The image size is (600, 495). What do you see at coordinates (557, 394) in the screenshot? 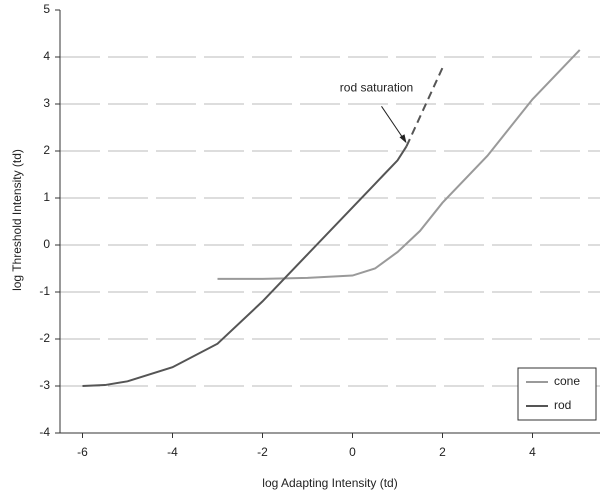
I see `legend-box` at bounding box center [557, 394].